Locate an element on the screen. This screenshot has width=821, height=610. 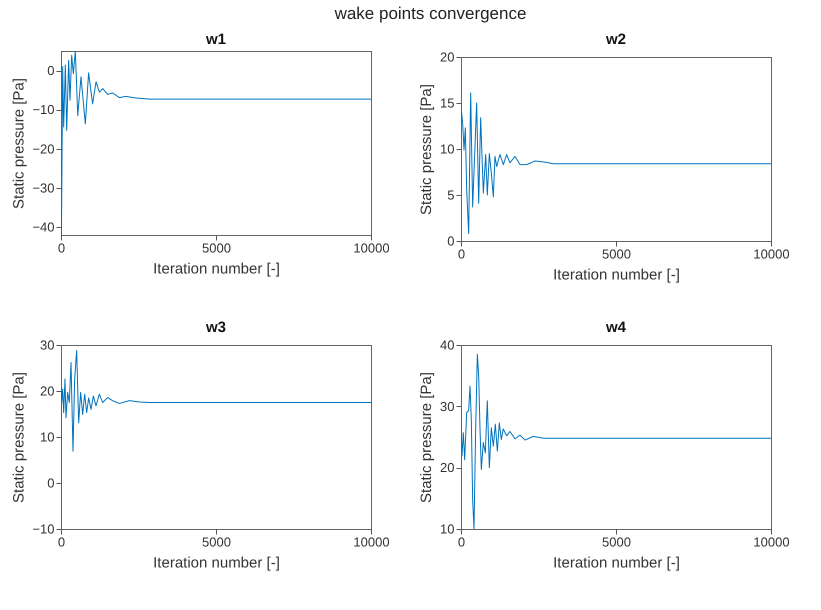
text: wake points convergence is located at coordinates (430, 13).